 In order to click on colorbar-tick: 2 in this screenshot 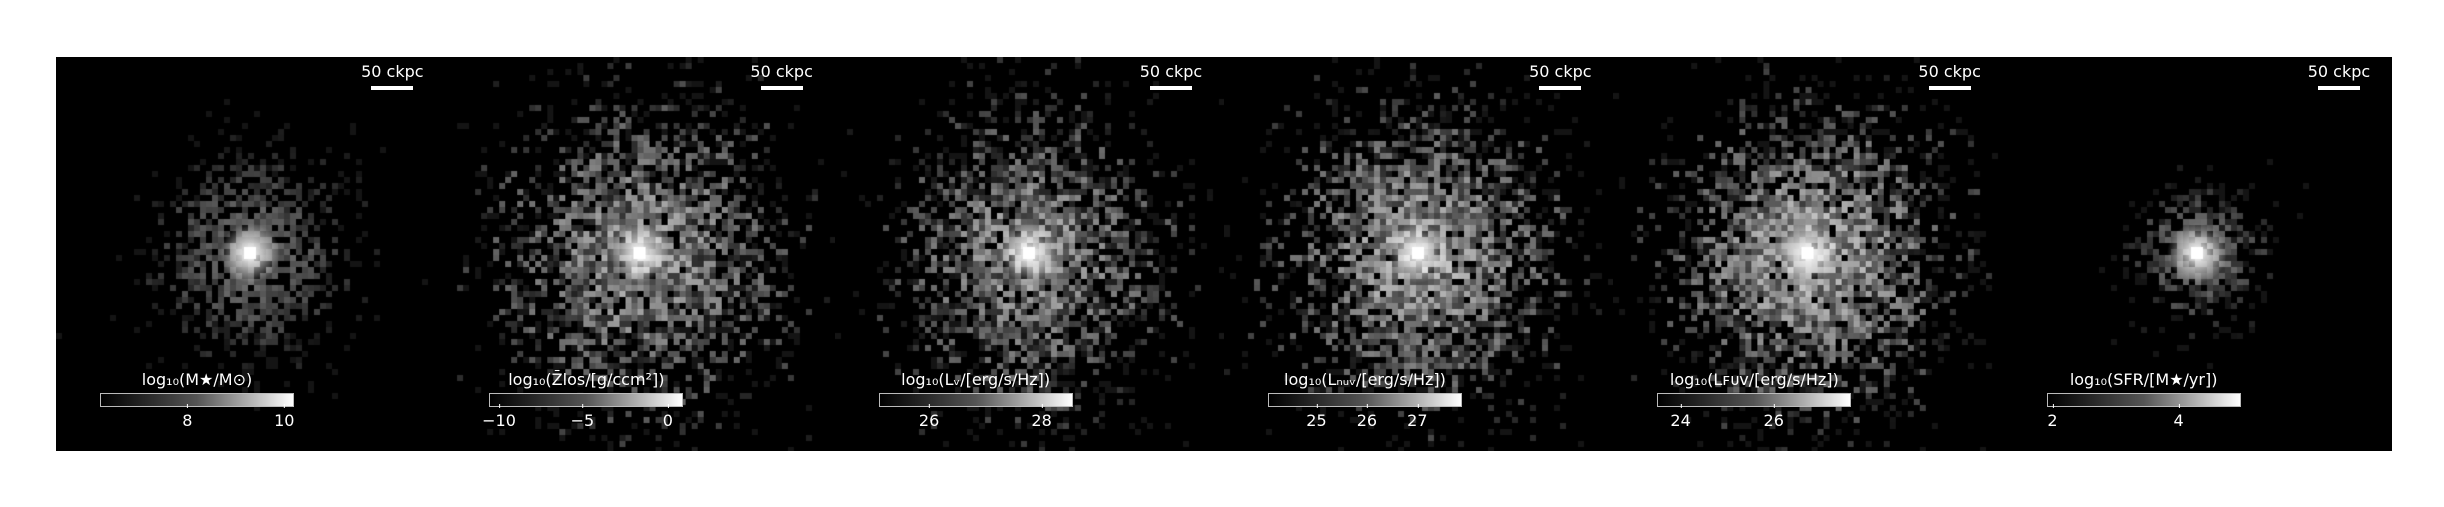, I will do `click(2052, 417)`.